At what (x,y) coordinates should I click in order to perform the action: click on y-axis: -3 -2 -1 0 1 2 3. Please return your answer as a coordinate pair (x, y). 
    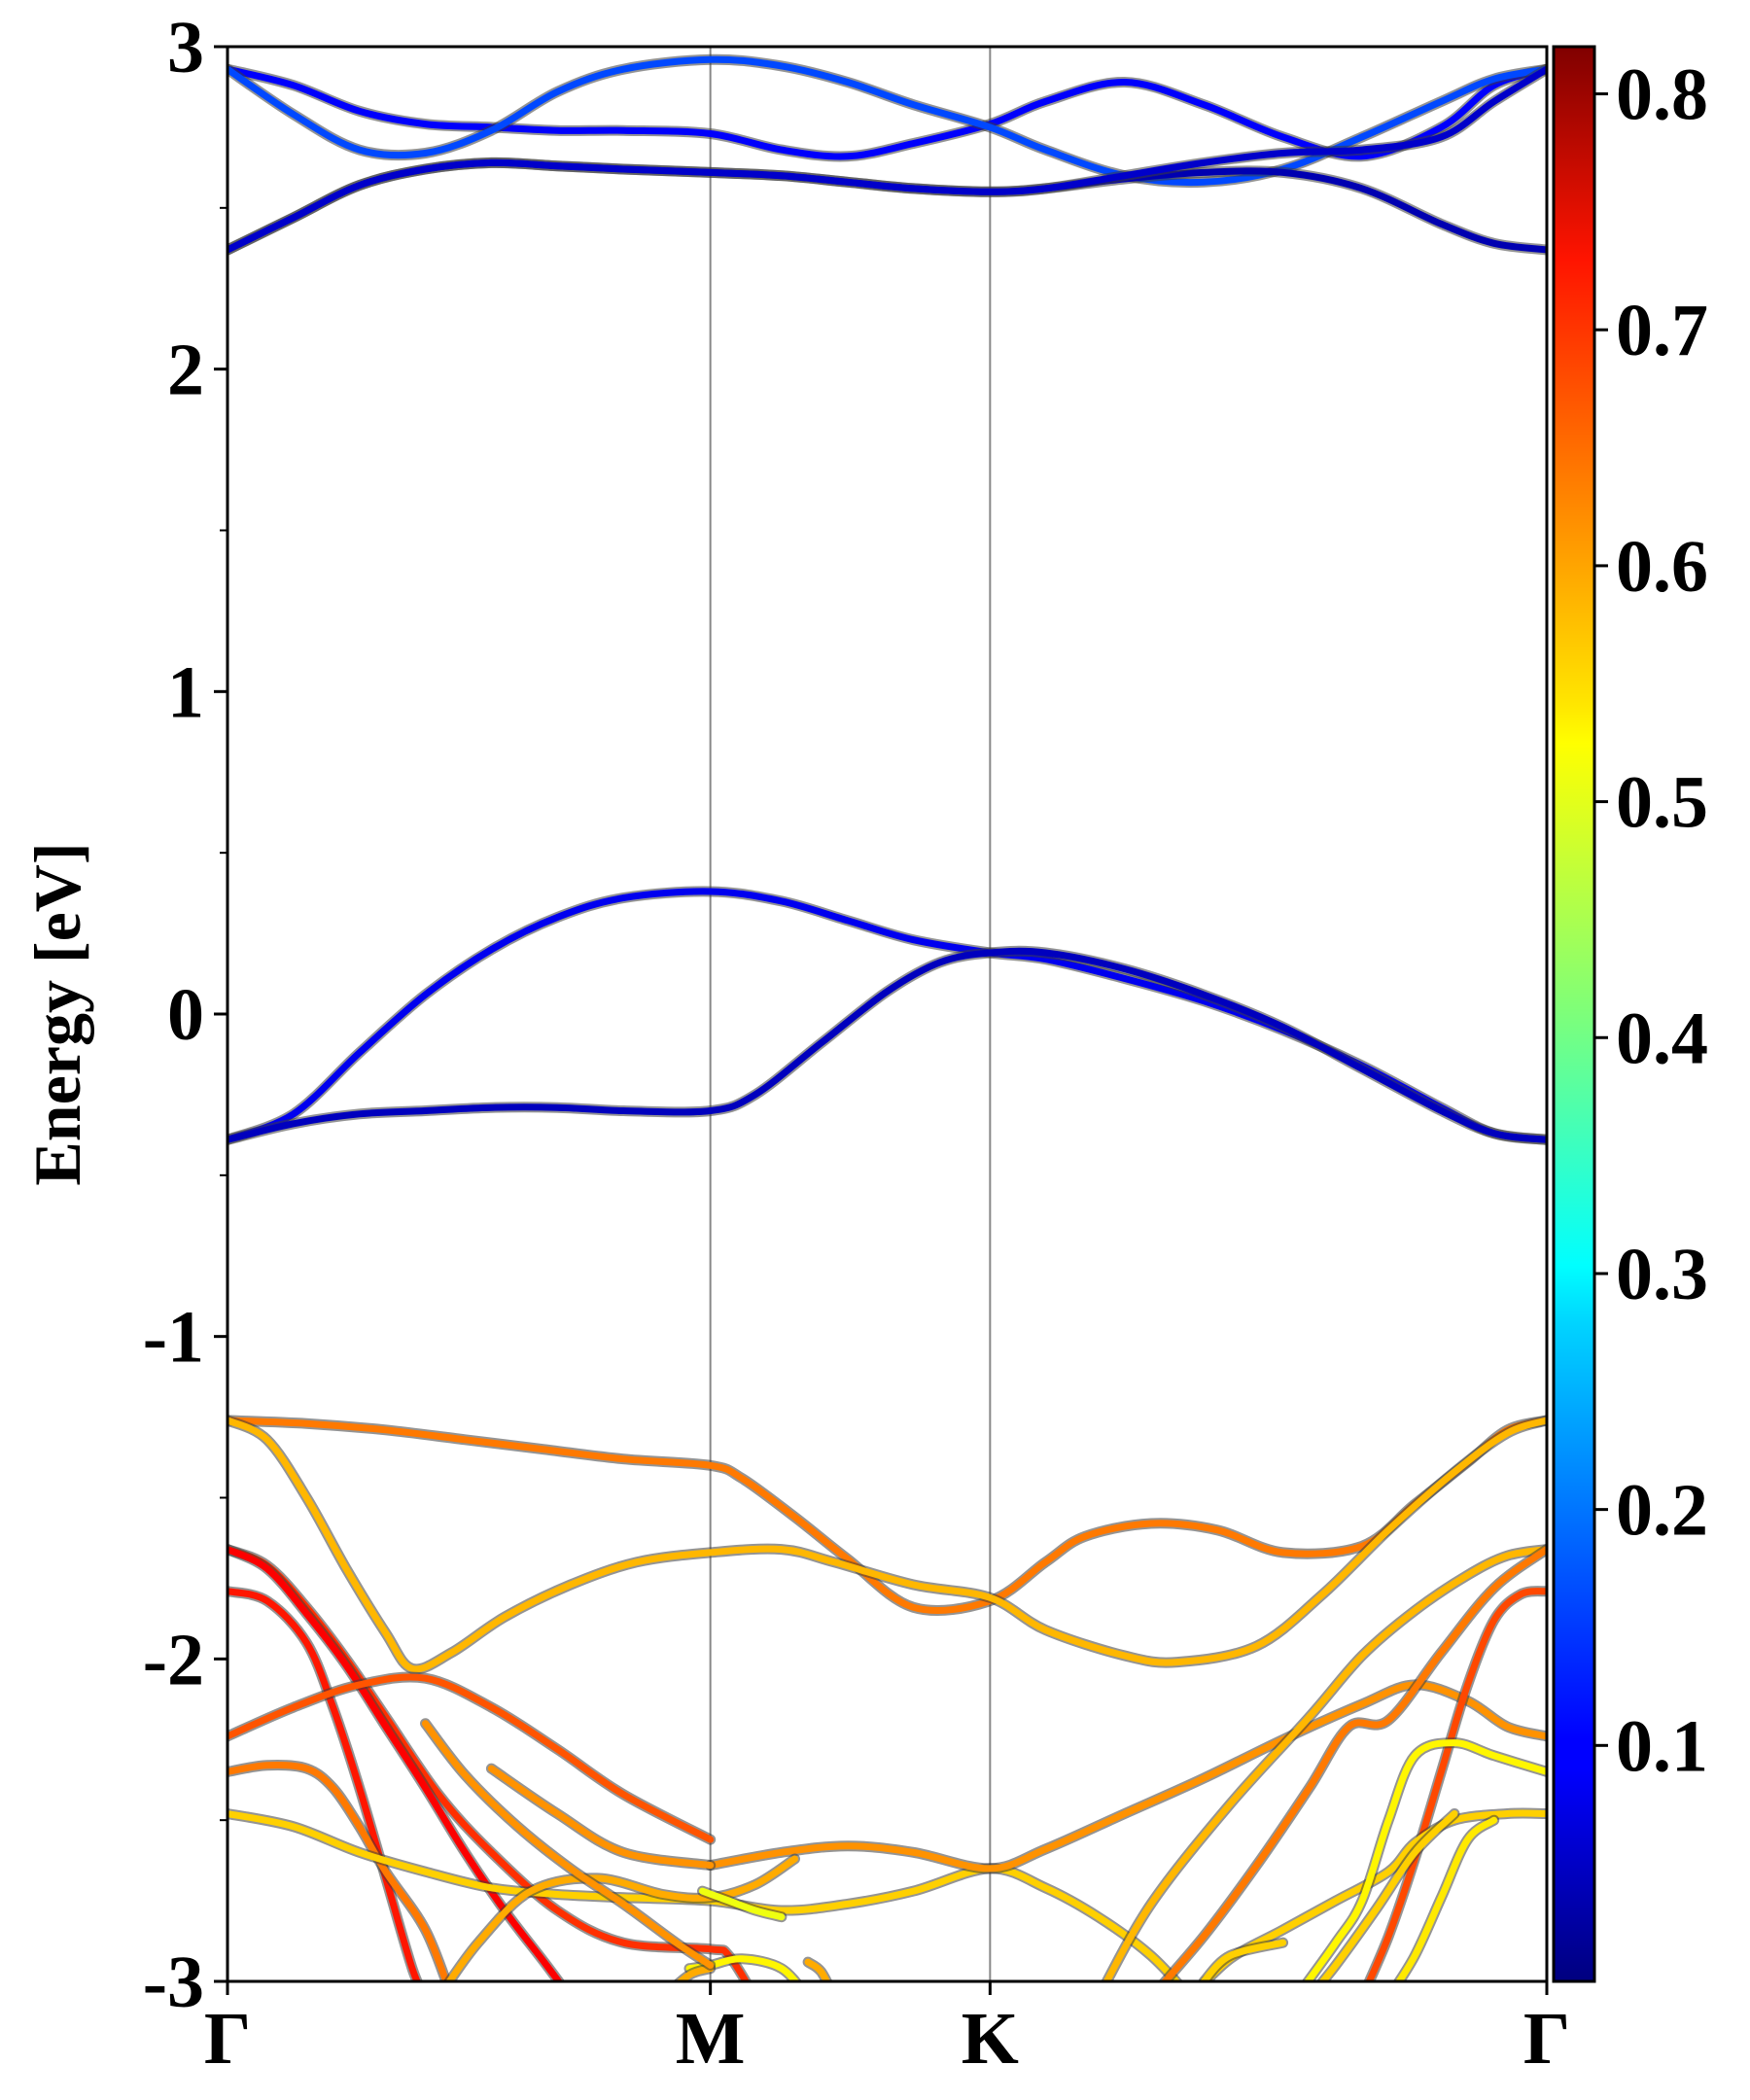
    Looking at the image, I should click on (185, 1015).